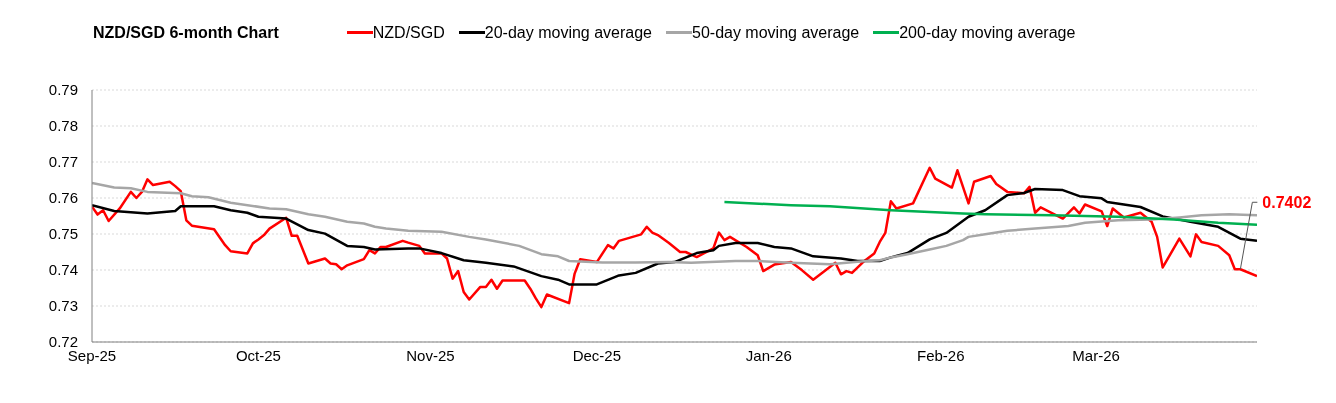 The height and width of the screenshot is (403, 1336). What do you see at coordinates (941, 355) in the screenshot?
I see `x-tick-label: Feb-26` at bounding box center [941, 355].